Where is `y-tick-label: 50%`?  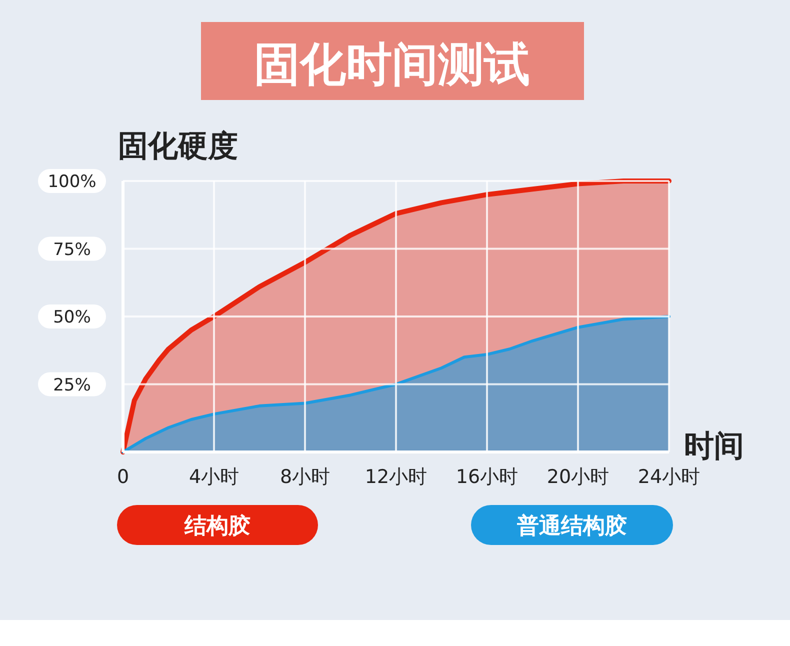
y-tick-label: 50% is located at coordinates (72, 318).